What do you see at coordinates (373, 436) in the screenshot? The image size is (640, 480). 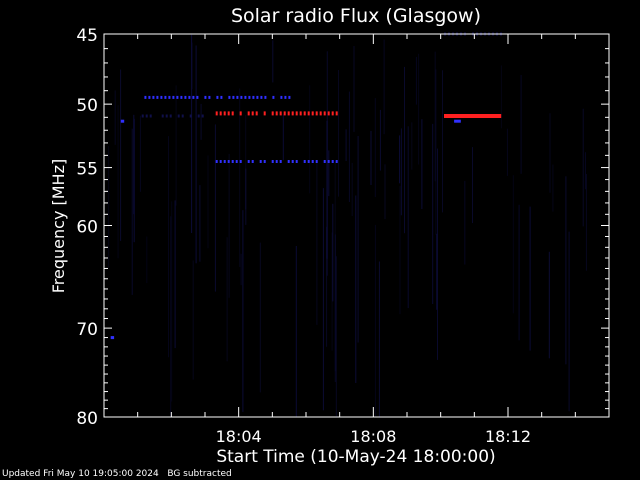 I see `x-tick-label: 18:08` at bounding box center [373, 436].